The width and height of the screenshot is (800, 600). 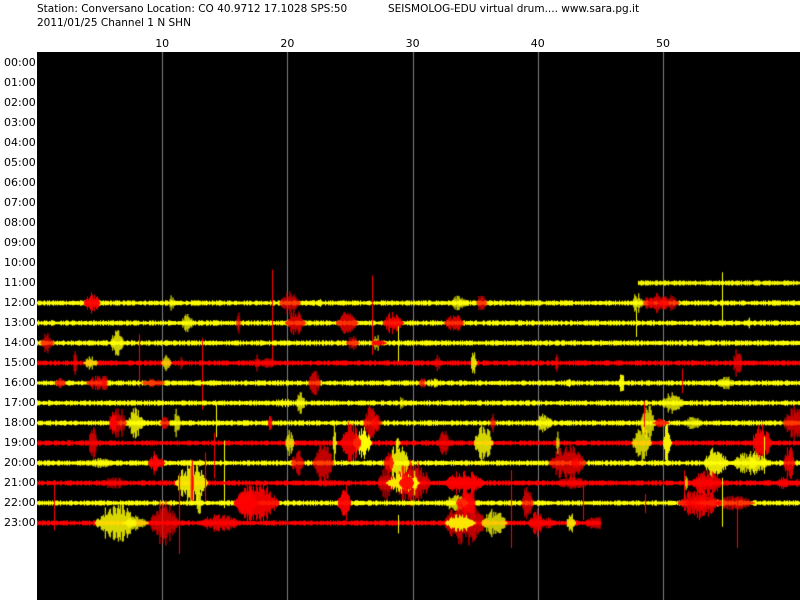 What do you see at coordinates (20, 422) in the screenshot?
I see `hour-label: 18:00` at bounding box center [20, 422].